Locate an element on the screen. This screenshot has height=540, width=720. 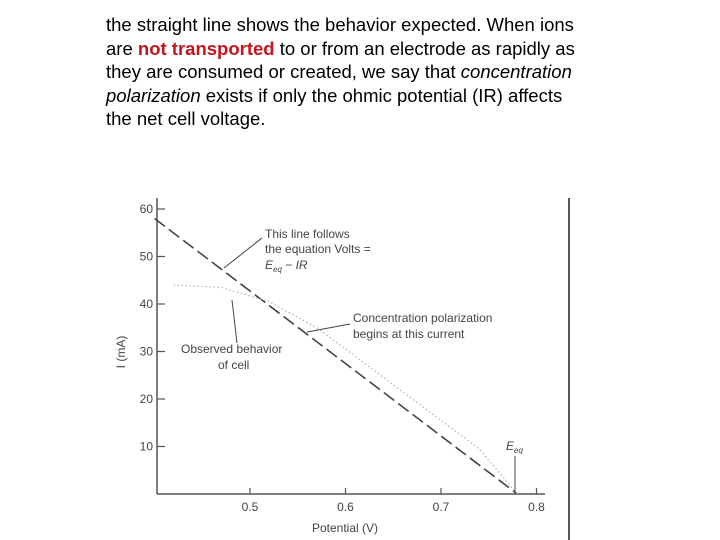
y-tick-label: 40 is located at coordinates (147, 304).